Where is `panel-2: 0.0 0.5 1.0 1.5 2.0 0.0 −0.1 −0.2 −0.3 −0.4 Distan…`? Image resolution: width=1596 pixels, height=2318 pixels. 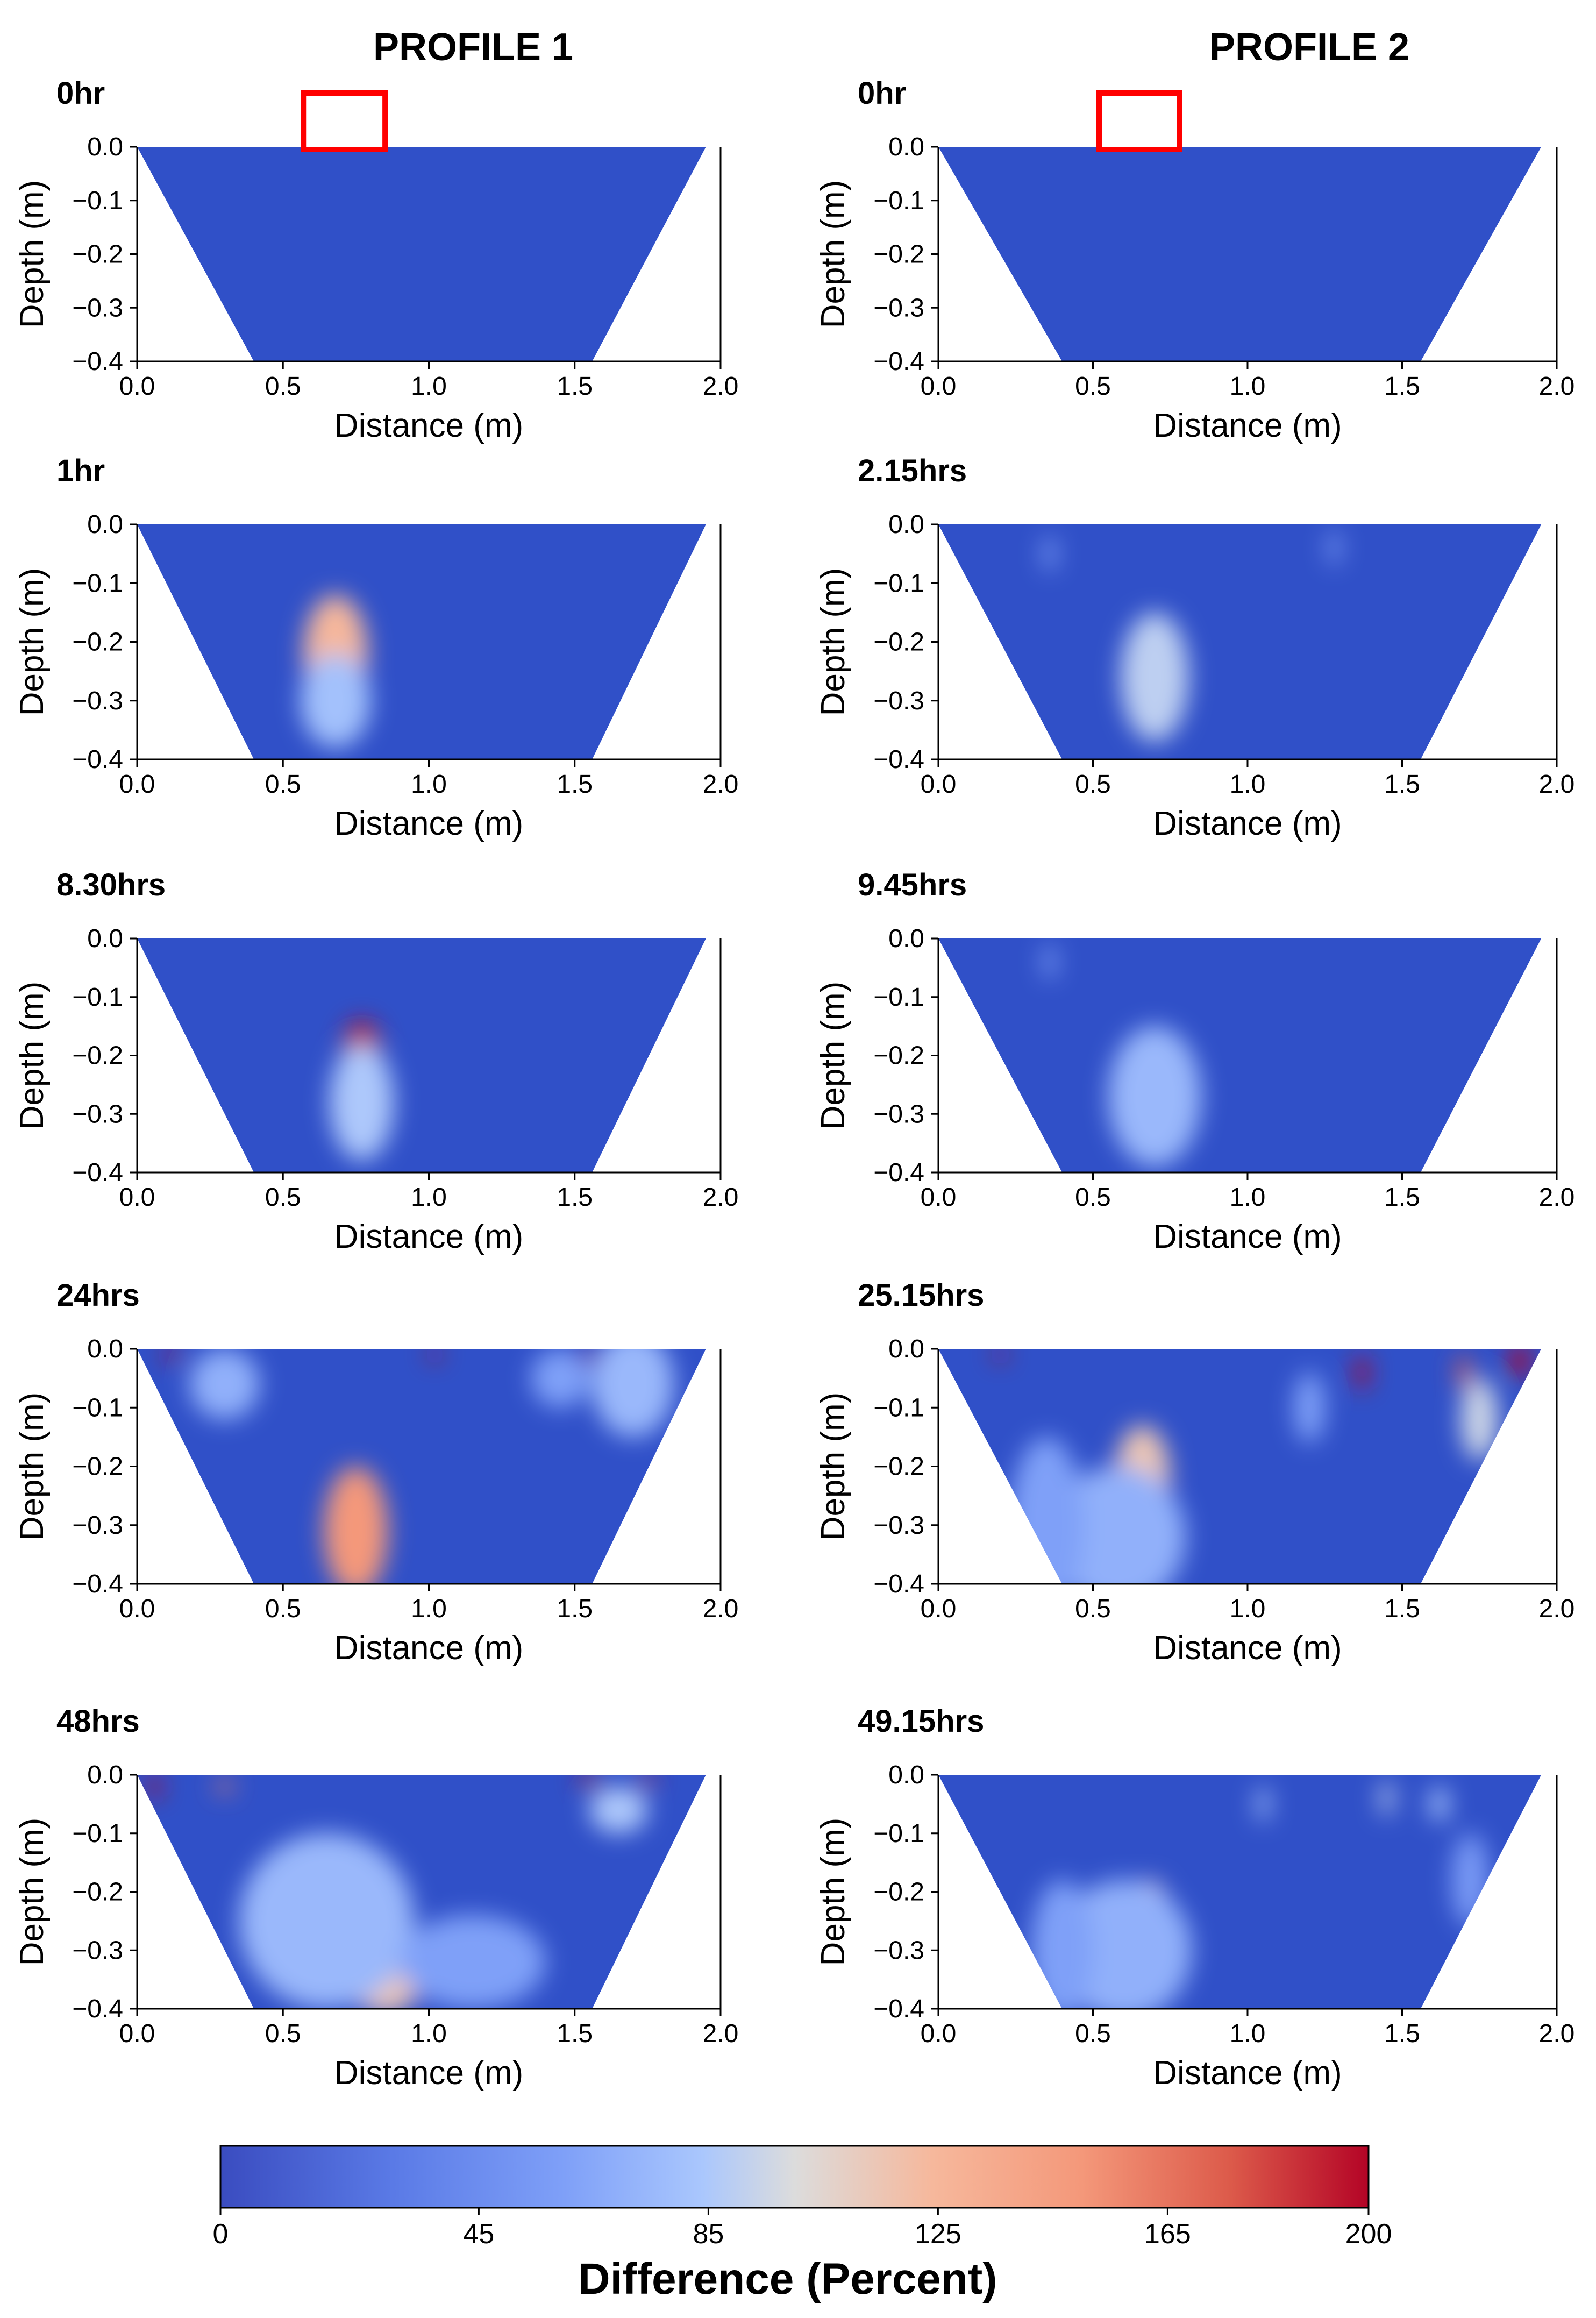
panel-2: 0.0 0.5 1.0 1.5 2.0 0.0 −0.1 −0.2 −0.3 −0.4 Distan… is located at coordinates (1194, 260).